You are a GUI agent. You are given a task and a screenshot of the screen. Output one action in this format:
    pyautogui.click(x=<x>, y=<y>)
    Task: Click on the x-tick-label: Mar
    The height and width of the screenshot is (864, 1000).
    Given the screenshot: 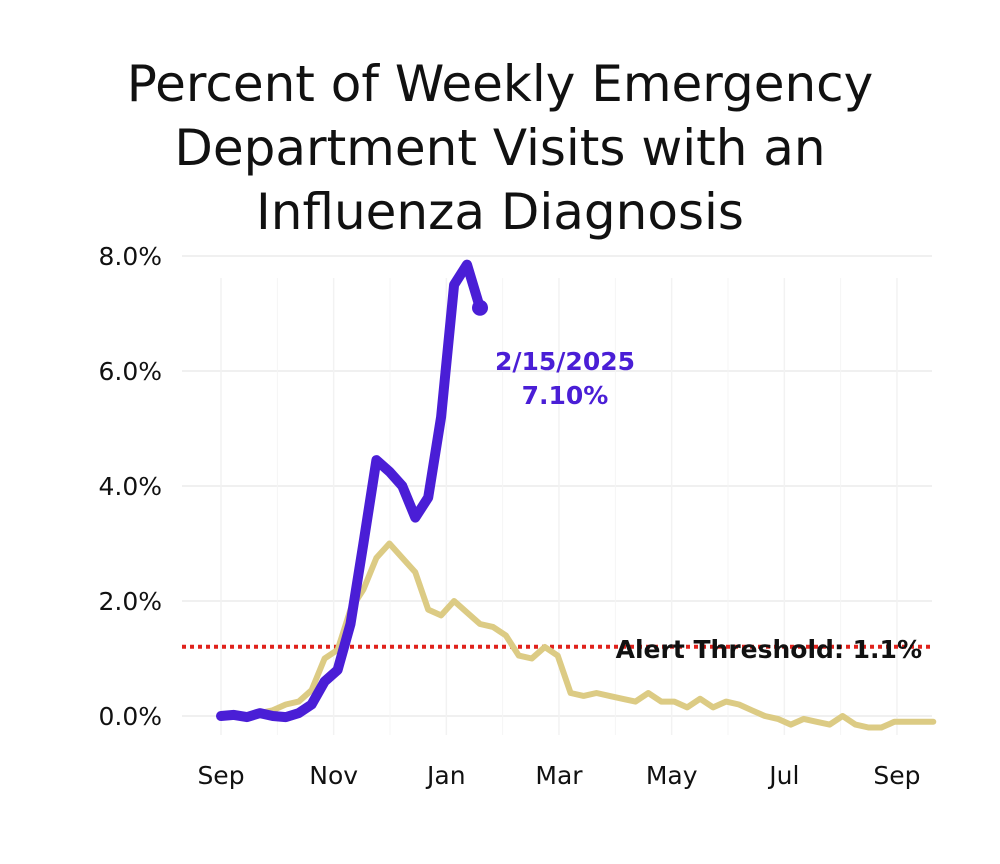 What is the action you would take?
    pyautogui.click(x=559, y=775)
    